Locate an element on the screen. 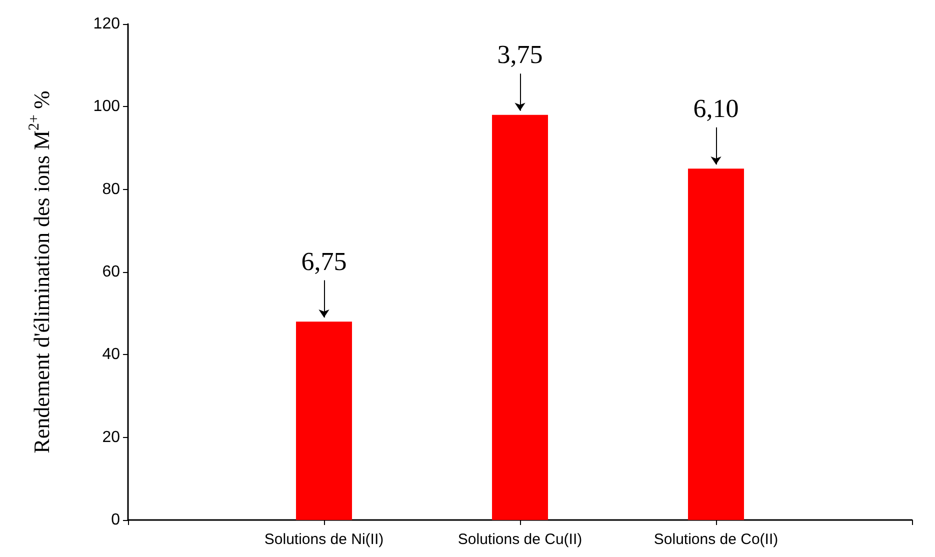 Image resolution: width=935 pixels, height=557 pixels. y-tick-label: 0 is located at coordinates (115, 520).